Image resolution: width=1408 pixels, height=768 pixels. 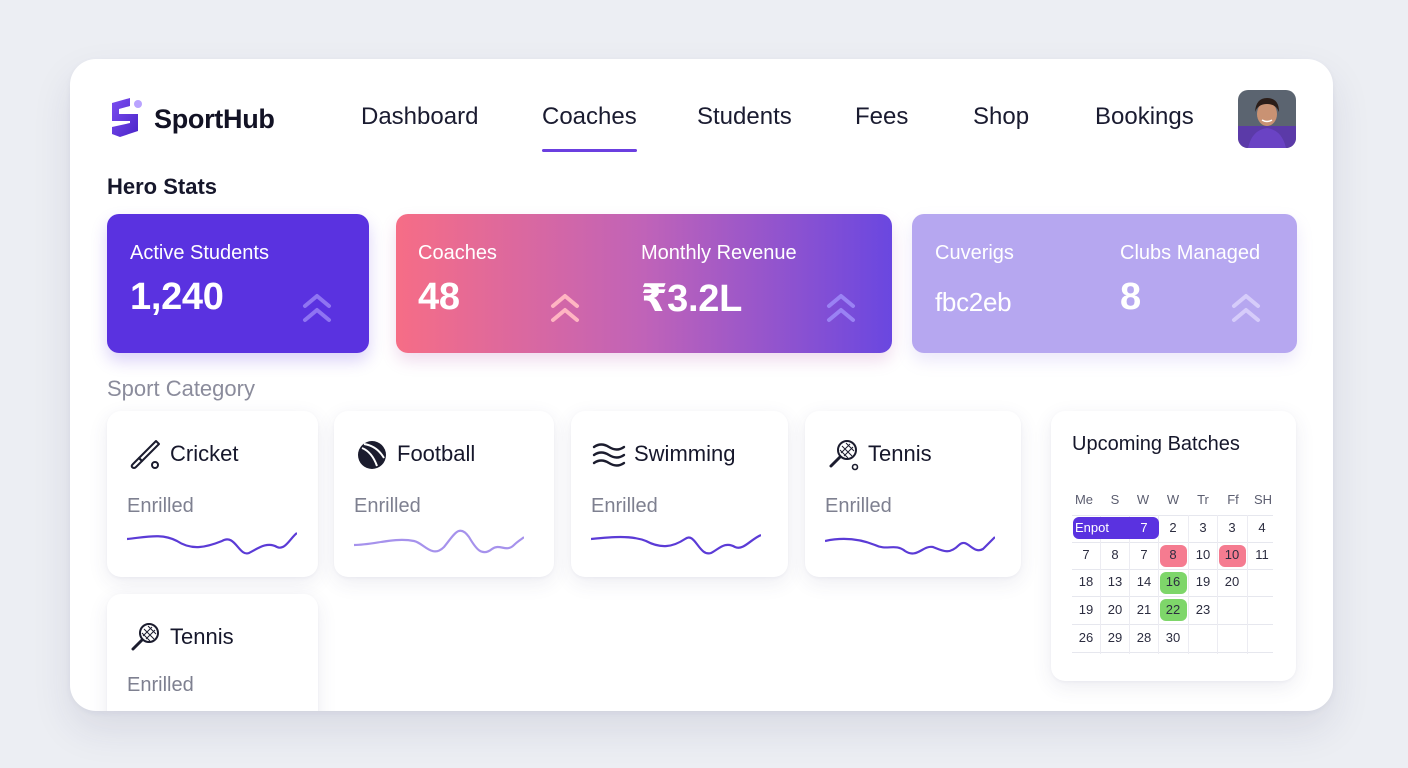 What do you see at coordinates (145, 454) in the screenshot?
I see `cricket-bat-icon` at bounding box center [145, 454].